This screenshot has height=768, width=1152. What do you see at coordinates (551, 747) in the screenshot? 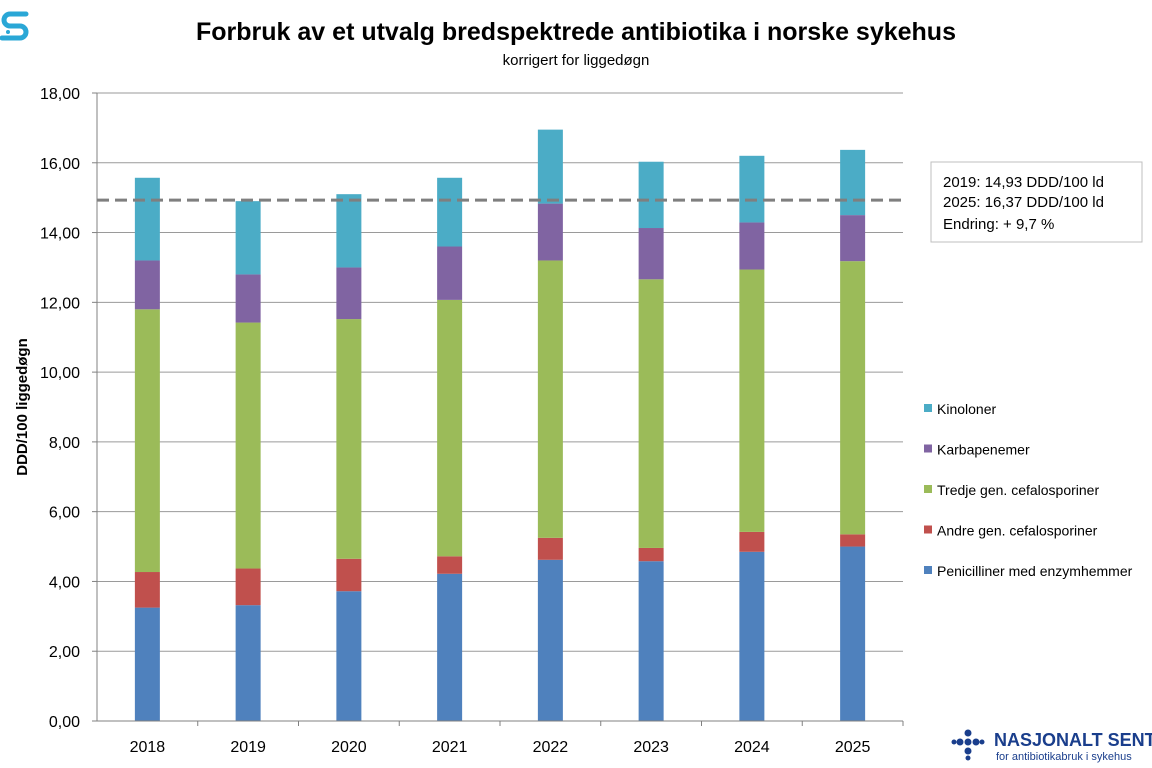
I see `x-tick-label-2022: 2022` at bounding box center [551, 747].